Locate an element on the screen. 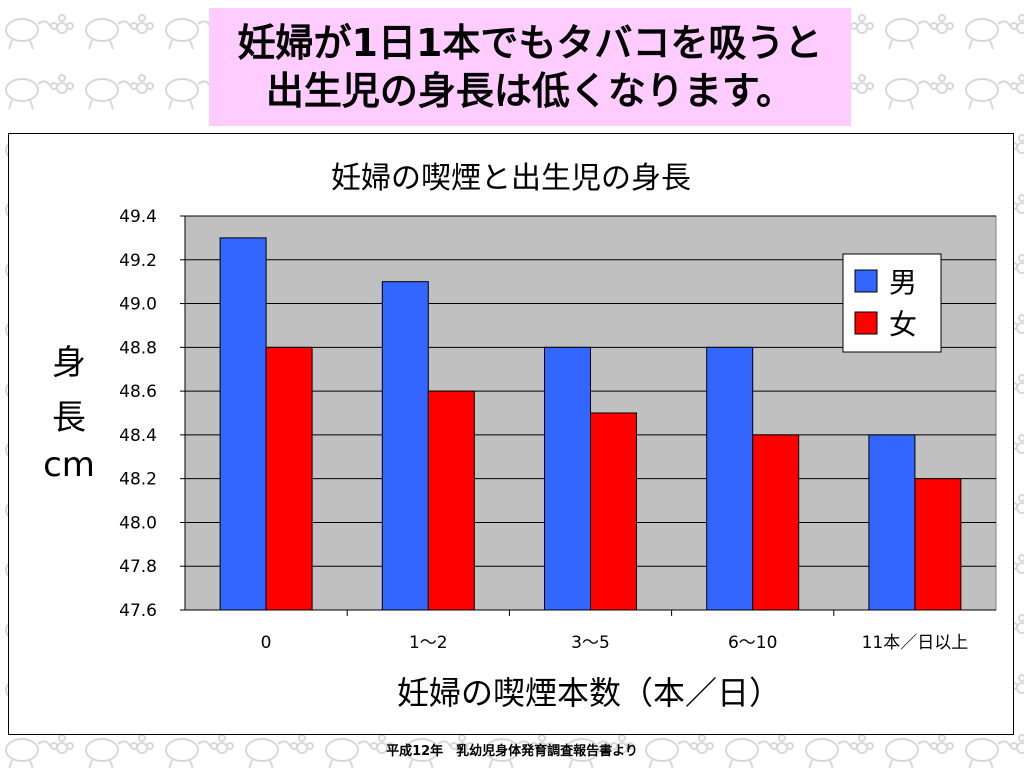 The height and width of the screenshot is (768, 1024). slide-title-box: 妊婦が1日1本でもタバコを吸うと 出生児の身長は低くなります。 is located at coordinates (530, 67).